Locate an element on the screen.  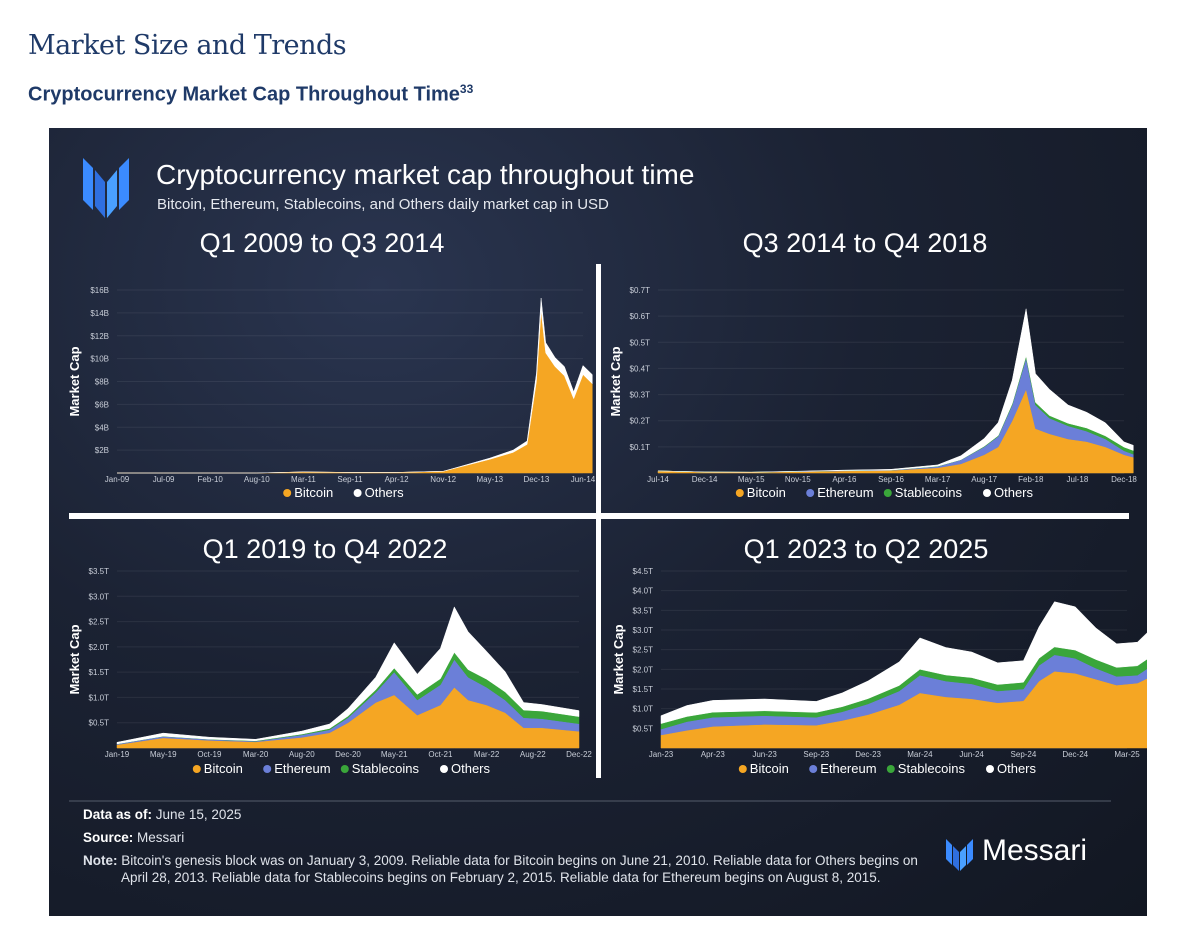
y-tick-label: $0.1T is located at coordinates (640, 447).